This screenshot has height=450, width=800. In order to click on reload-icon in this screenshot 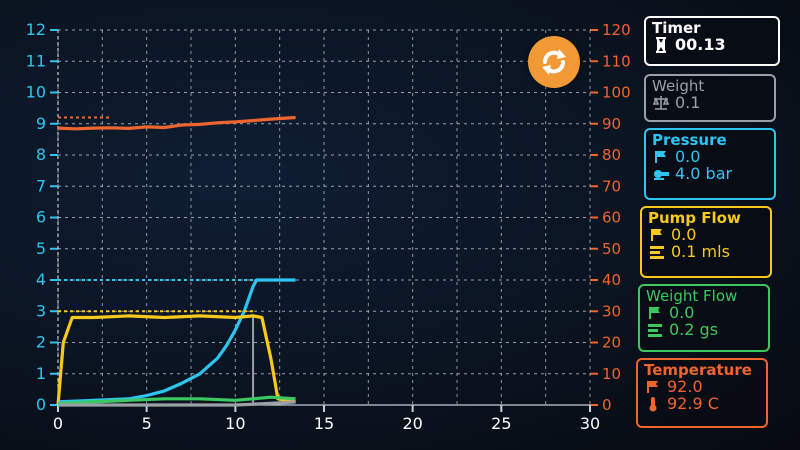, I will do `click(554, 62)`.